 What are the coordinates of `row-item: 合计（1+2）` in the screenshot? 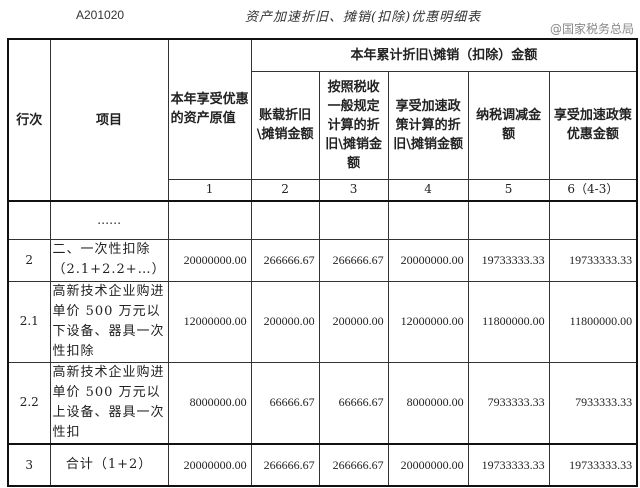 It's located at (109, 465).